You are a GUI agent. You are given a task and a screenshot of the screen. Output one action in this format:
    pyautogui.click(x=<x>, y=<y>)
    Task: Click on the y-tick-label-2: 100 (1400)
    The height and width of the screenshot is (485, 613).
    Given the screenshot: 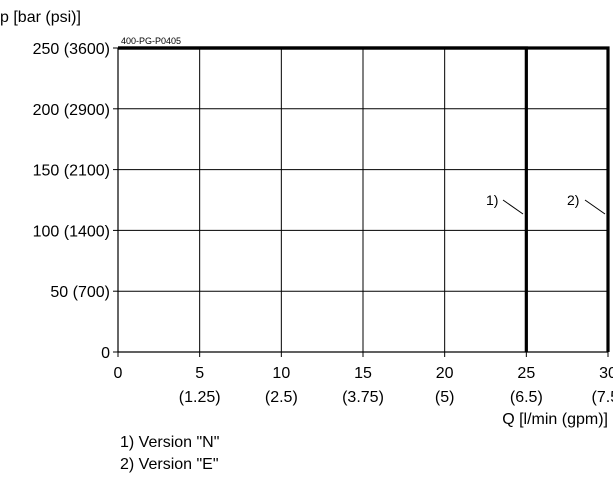 What is the action you would take?
    pyautogui.click(x=71, y=231)
    